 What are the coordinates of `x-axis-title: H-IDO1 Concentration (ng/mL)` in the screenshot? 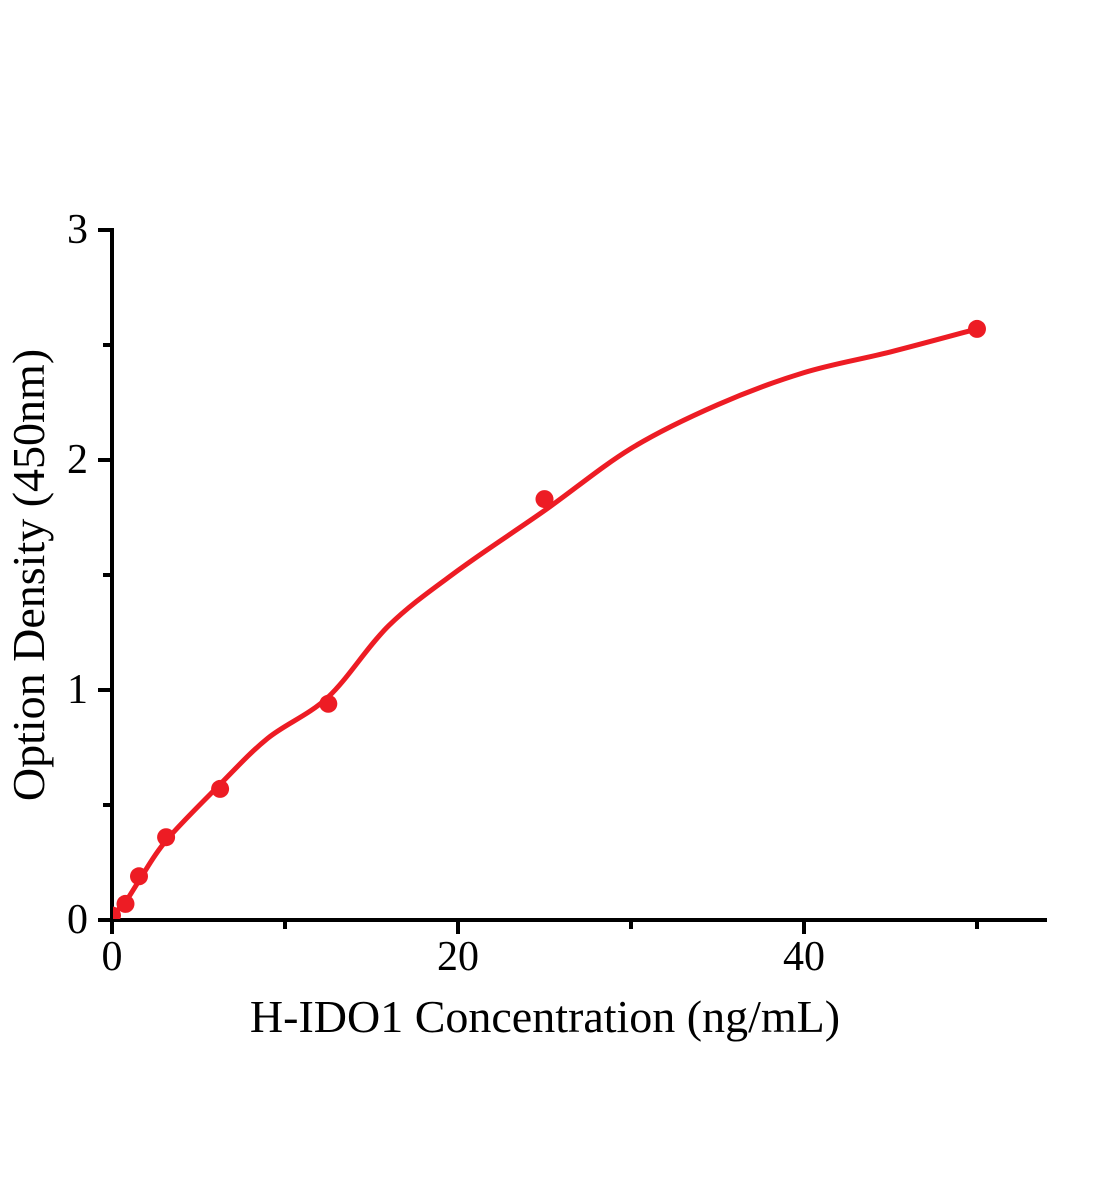 It's located at (545, 1016).